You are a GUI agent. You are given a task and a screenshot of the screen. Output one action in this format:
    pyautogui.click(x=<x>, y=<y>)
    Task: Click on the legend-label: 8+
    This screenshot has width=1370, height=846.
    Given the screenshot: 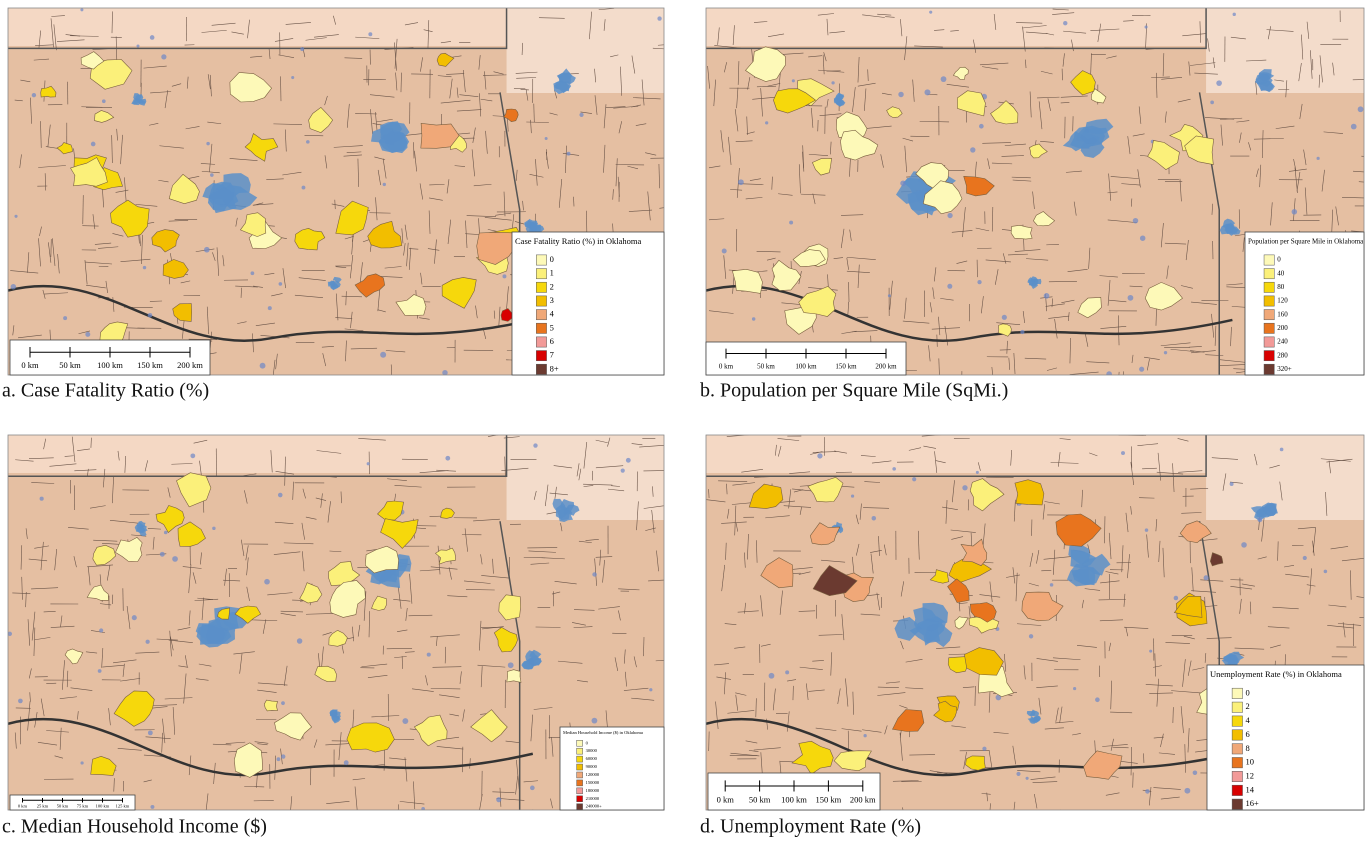 What is the action you would take?
    pyautogui.click(x=554, y=368)
    